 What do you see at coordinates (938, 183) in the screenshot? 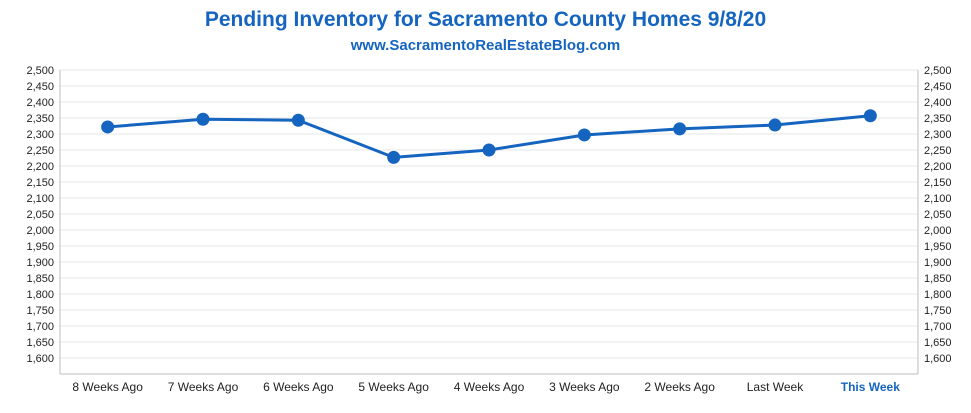
I see `y-tick-label-right: 2,150` at bounding box center [938, 183].